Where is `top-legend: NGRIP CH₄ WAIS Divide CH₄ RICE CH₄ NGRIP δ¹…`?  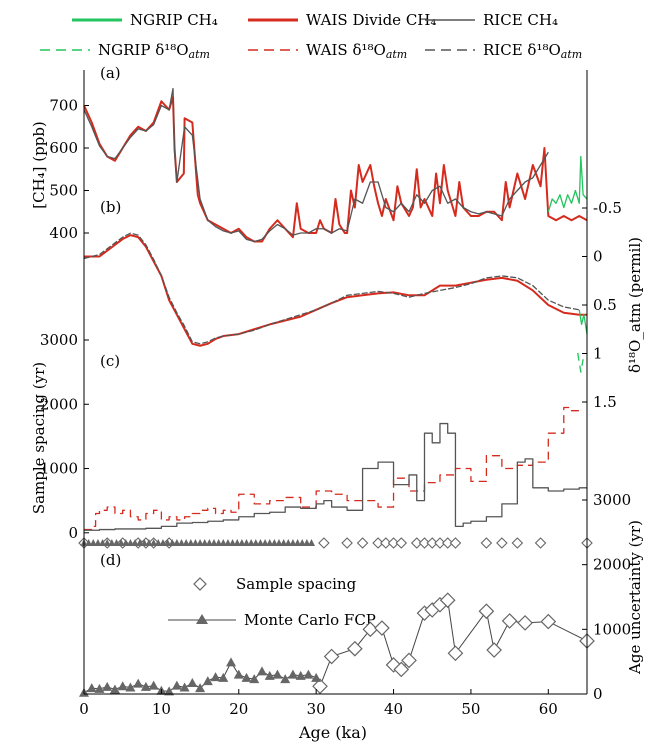 top-legend: NGRIP CH₄ WAIS Divide CH₄ RICE CH₄ NGRIP δ¹… is located at coordinates (311, 36).